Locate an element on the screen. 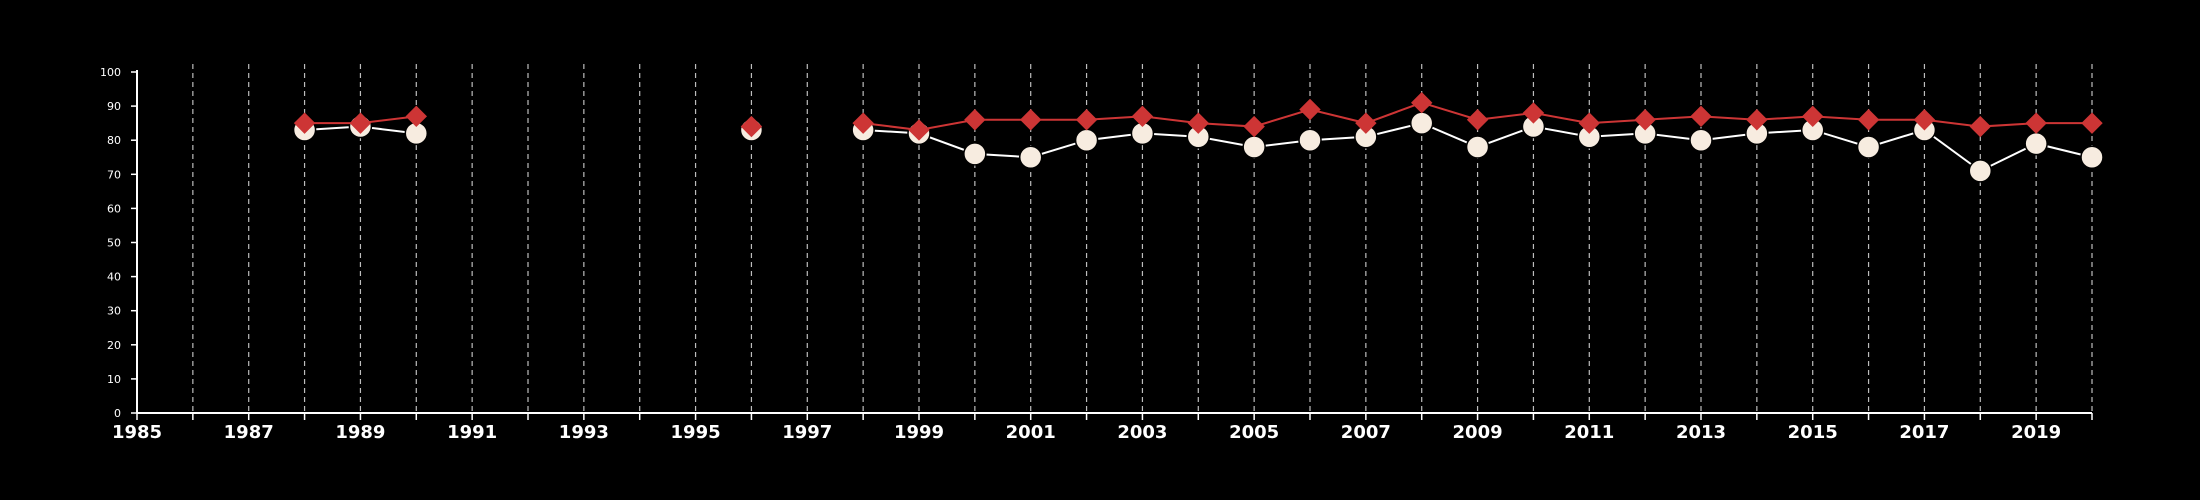 The width and height of the screenshot is (2200, 500). y-tick-label-40: 40 is located at coordinates (114, 277).